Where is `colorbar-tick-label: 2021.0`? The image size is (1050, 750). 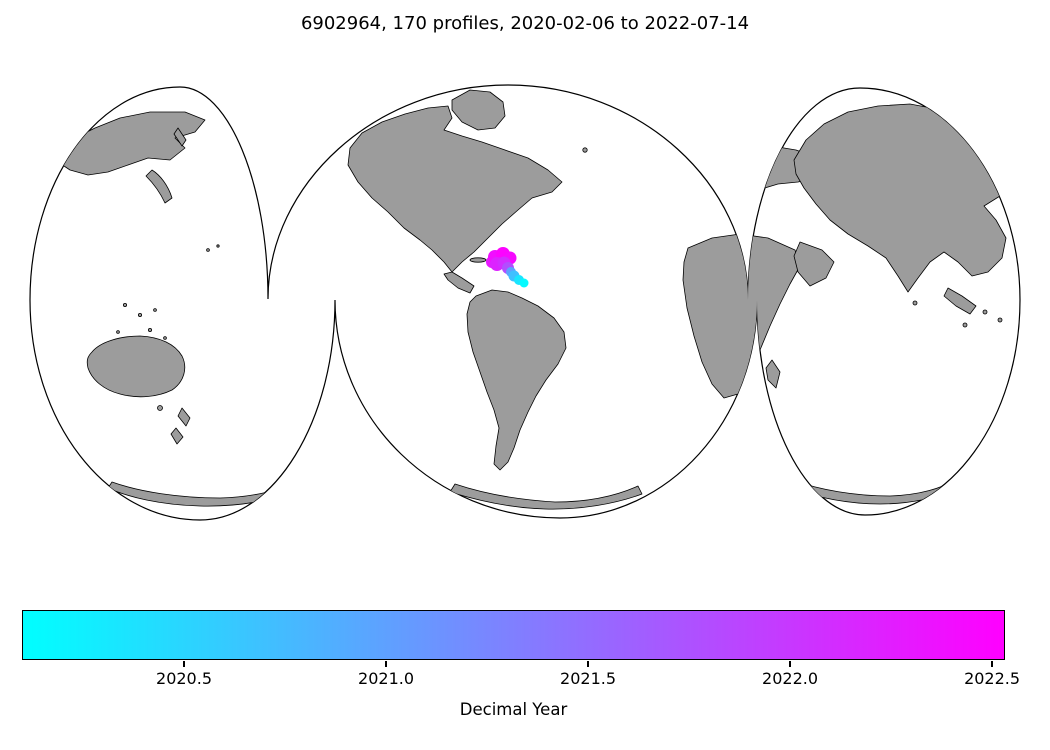 colorbar-tick-label: 2021.0 is located at coordinates (386, 678).